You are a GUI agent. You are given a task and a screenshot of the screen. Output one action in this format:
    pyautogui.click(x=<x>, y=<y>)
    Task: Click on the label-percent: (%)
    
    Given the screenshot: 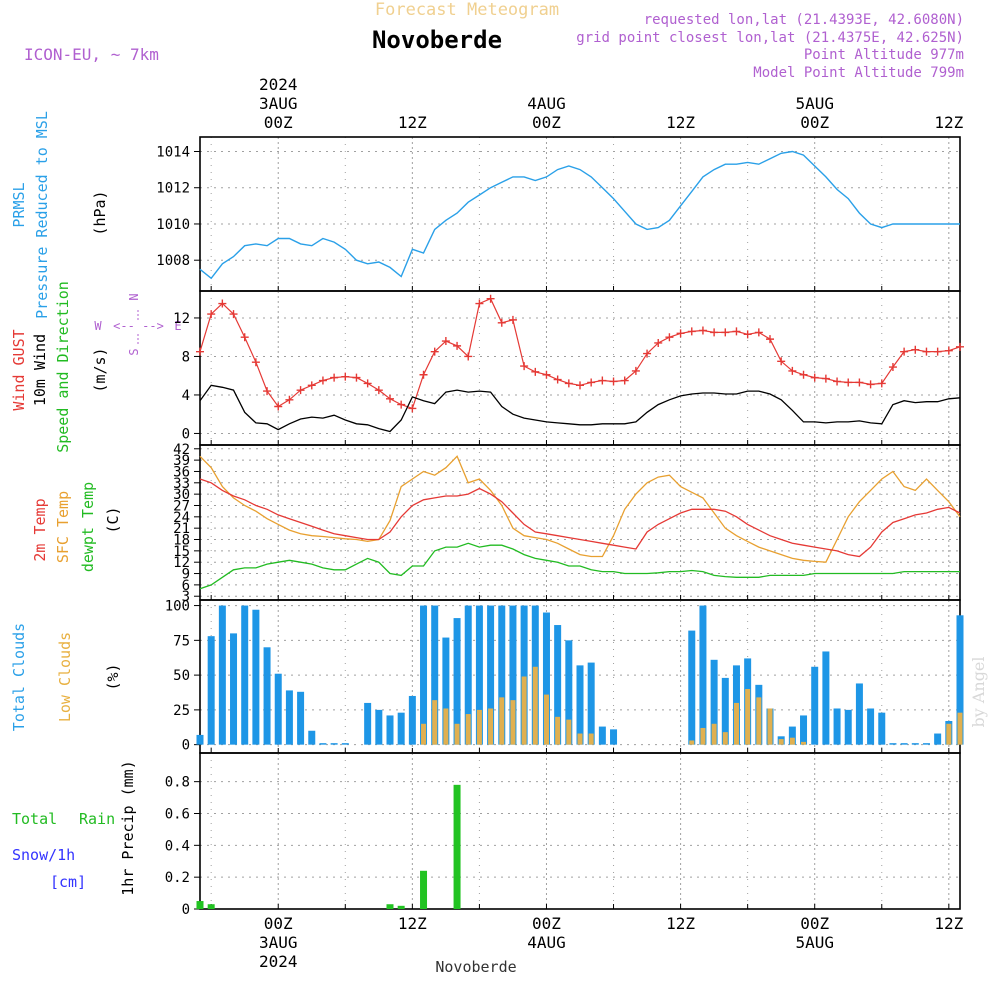 What is the action you would take?
    pyautogui.click(x=113, y=676)
    